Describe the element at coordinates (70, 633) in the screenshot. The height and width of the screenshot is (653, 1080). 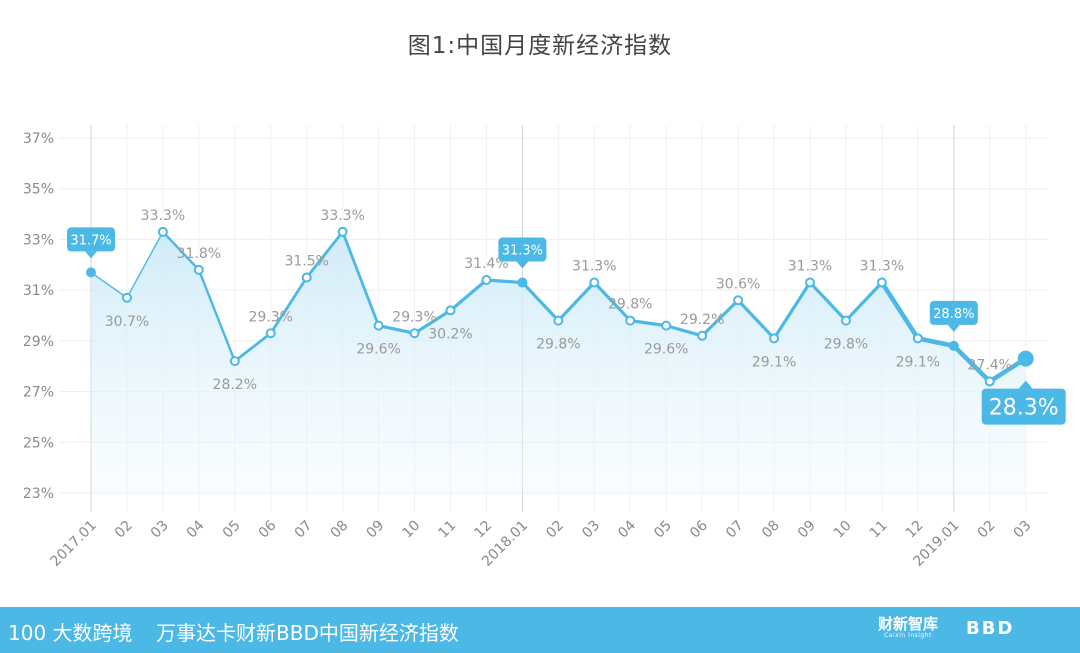
I see `brand-logo-left: 100 大数跨境` at that location.